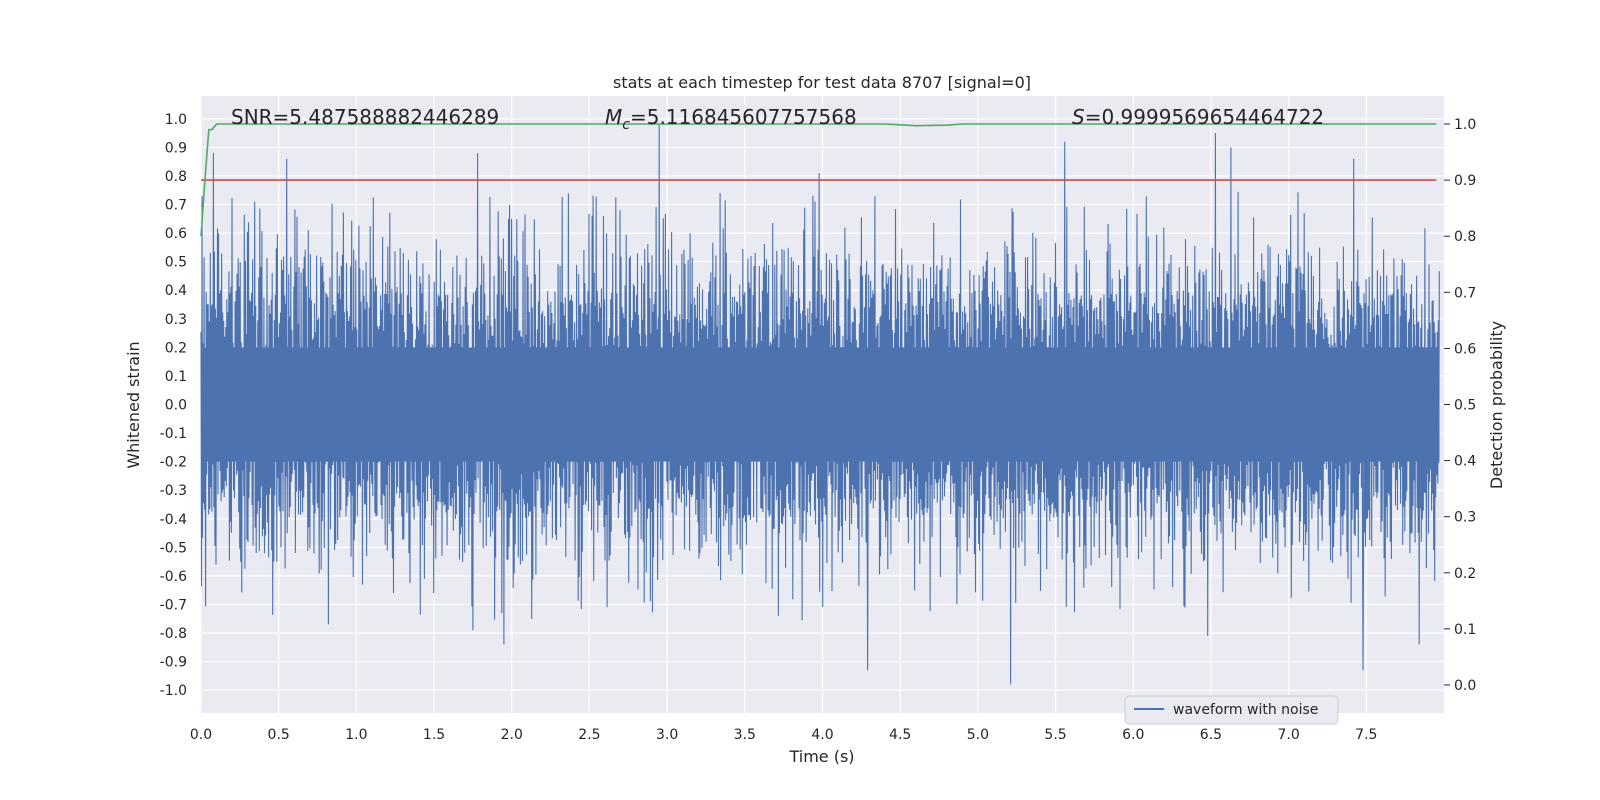 The width and height of the screenshot is (1600, 800). Describe the element at coordinates (1078, 117) in the screenshot. I see `s-symbol: S` at that location.